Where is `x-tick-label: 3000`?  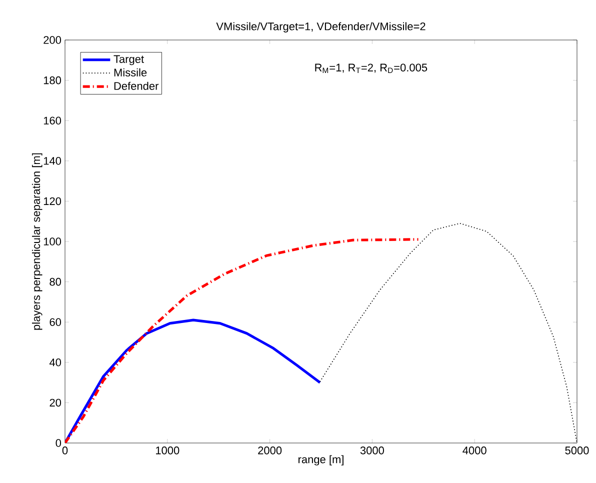 x-tick-label: 3000 is located at coordinates (372, 450).